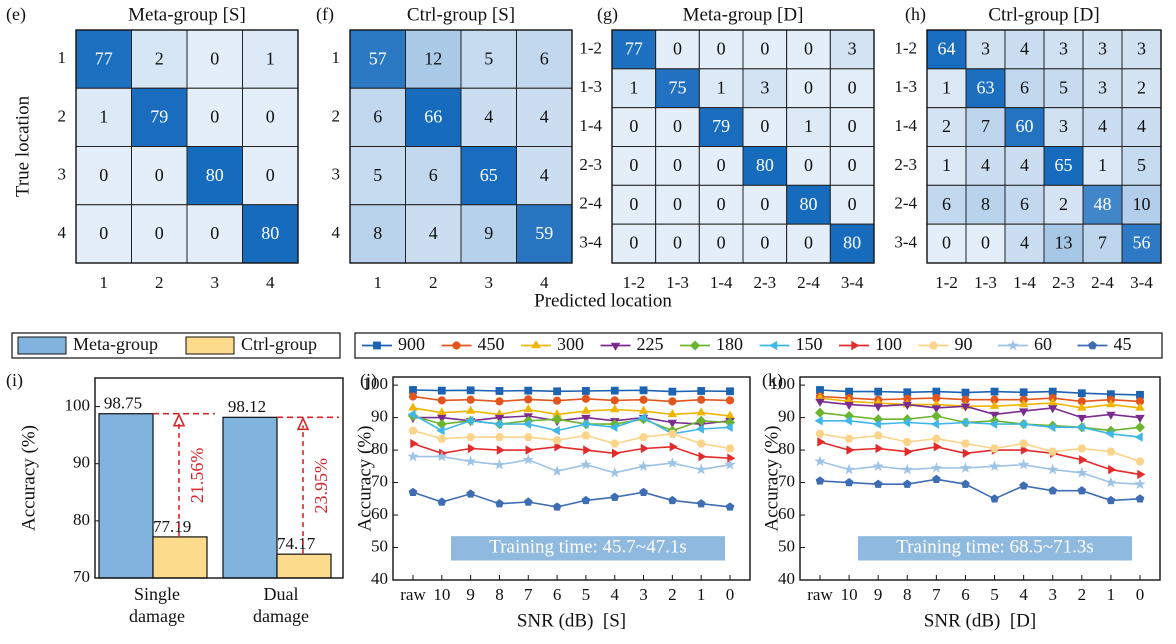 The width and height of the screenshot is (1176, 644). What do you see at coordinates (852, 282) in the screenshot?
I see `x-tick-label: 3-4` at bounding box center [852, 282].